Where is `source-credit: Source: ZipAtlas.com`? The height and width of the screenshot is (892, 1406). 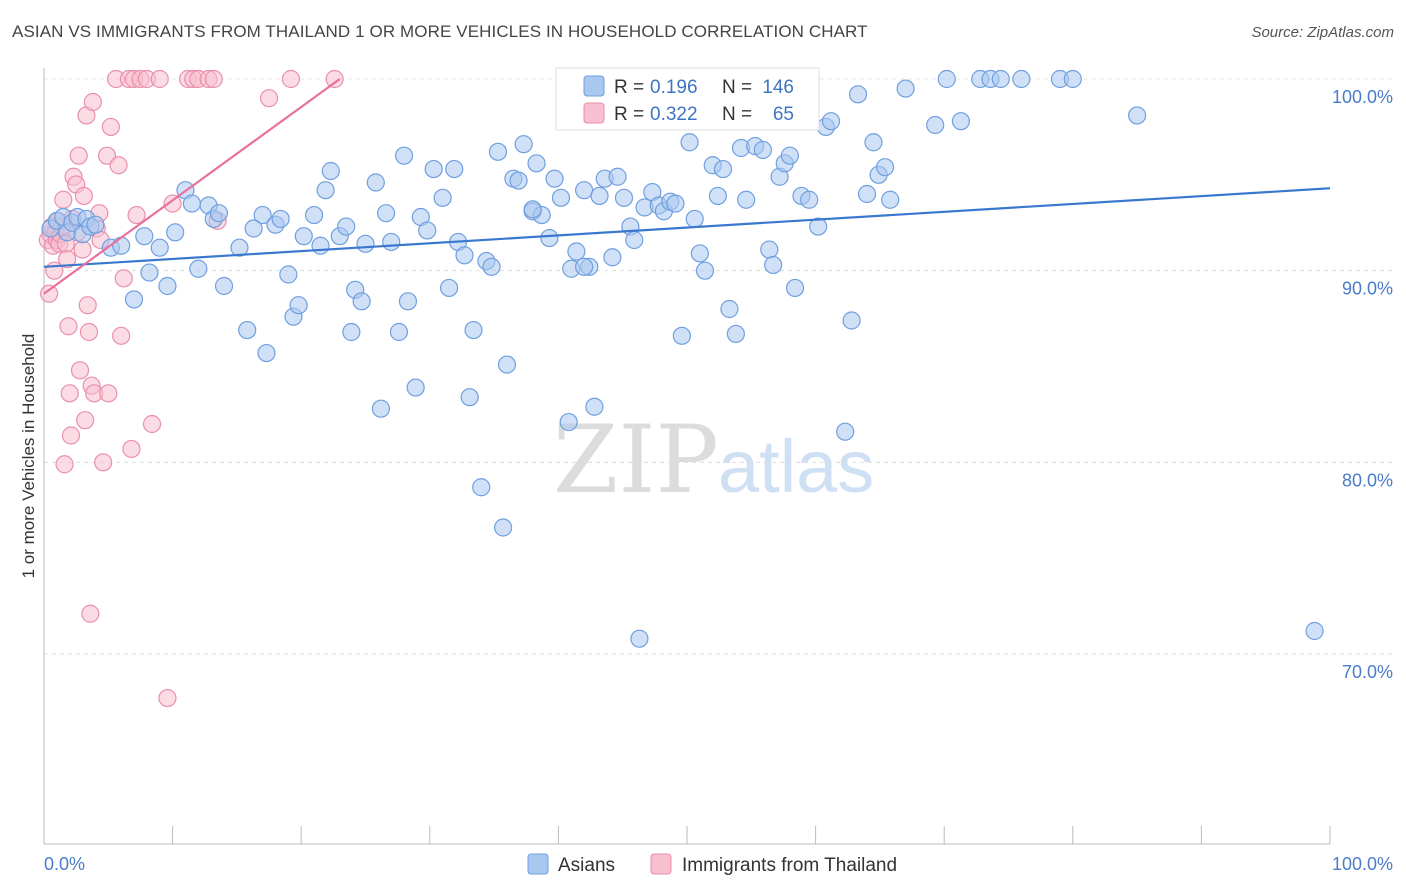
source-credit: Source: ZipAtlas.com is located at coordinates (1322, 32).